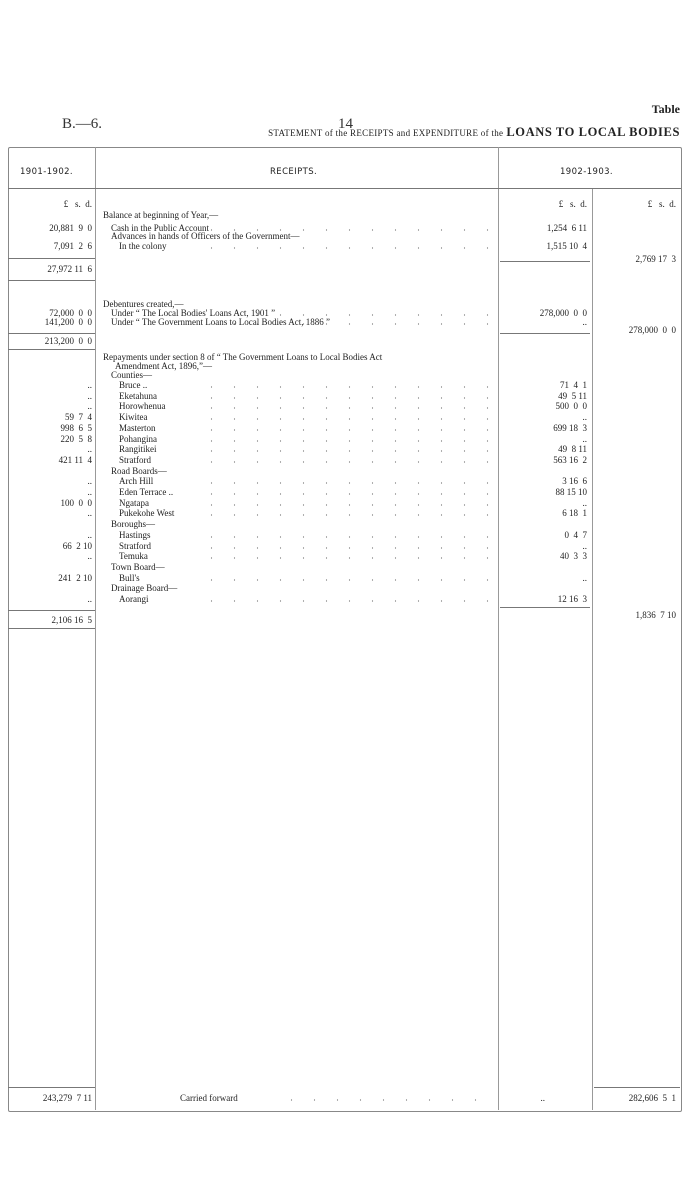 The height and width of the screenshot is (1189, 700). What do you see at coordinates (573, 556) in the screenshot?
I see `amount-1902-1903: 40 3 3` at bounding box center [573, 556].